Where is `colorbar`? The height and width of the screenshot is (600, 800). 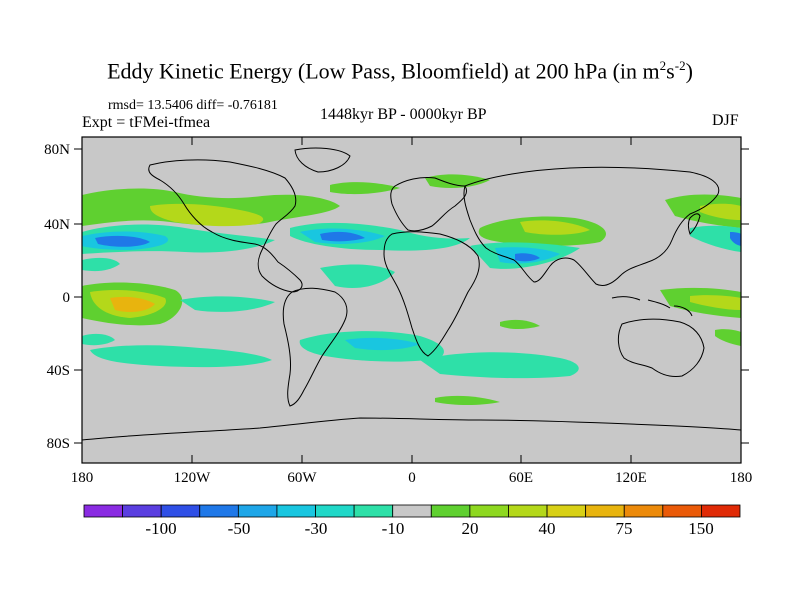
colorbar is located at coordinates (412, 511).